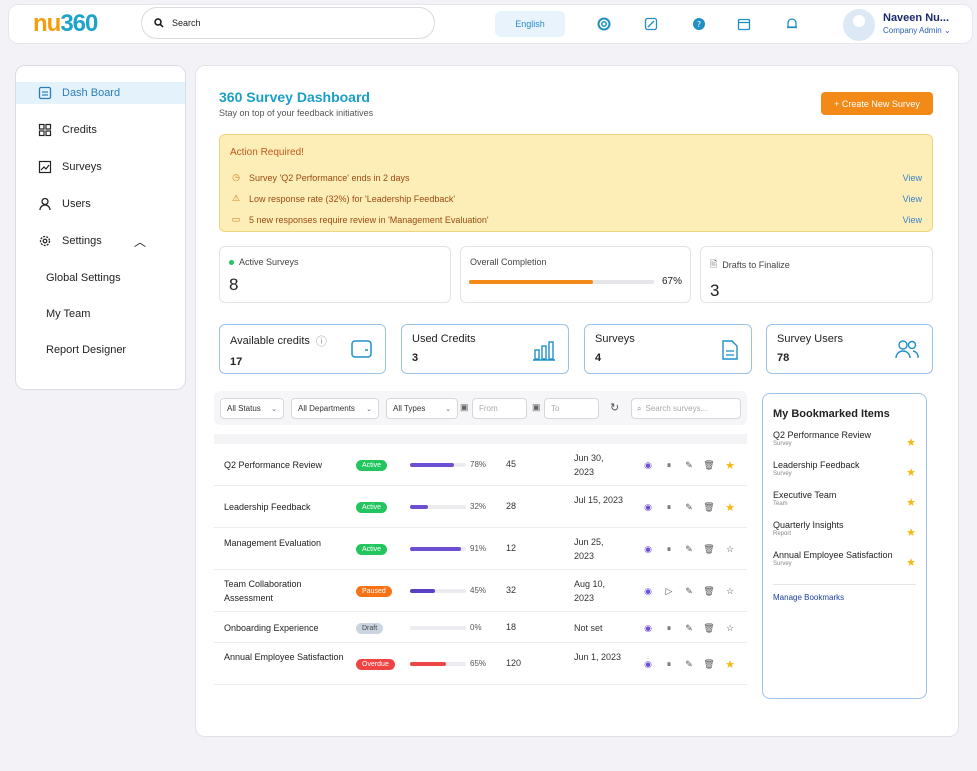 This screenshot has height=771, width=977. Describe the element at coordinates (86, 350) in the screenshot. I see `sidebar-item-report-designer: Report Designer` at that location.